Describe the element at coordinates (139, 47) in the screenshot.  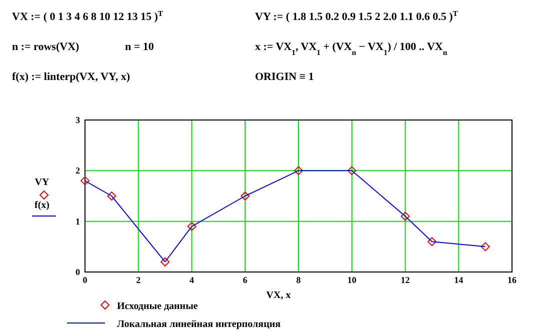
I see `text: n = 10` at that location.